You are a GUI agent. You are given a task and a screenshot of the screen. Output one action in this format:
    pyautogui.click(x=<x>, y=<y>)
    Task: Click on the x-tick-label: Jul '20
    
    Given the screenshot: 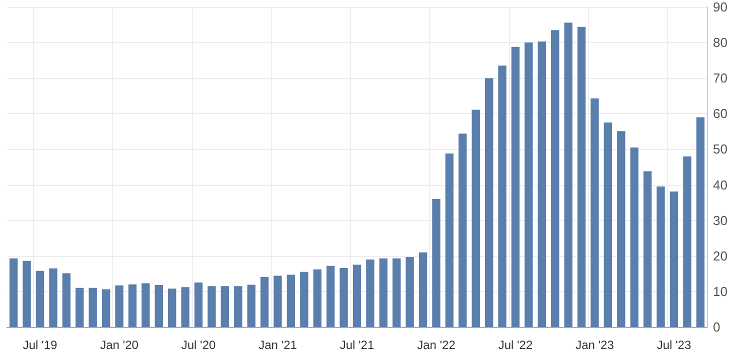 What is the action you would take?
    pyautogui.click(x=198, y=345)
    